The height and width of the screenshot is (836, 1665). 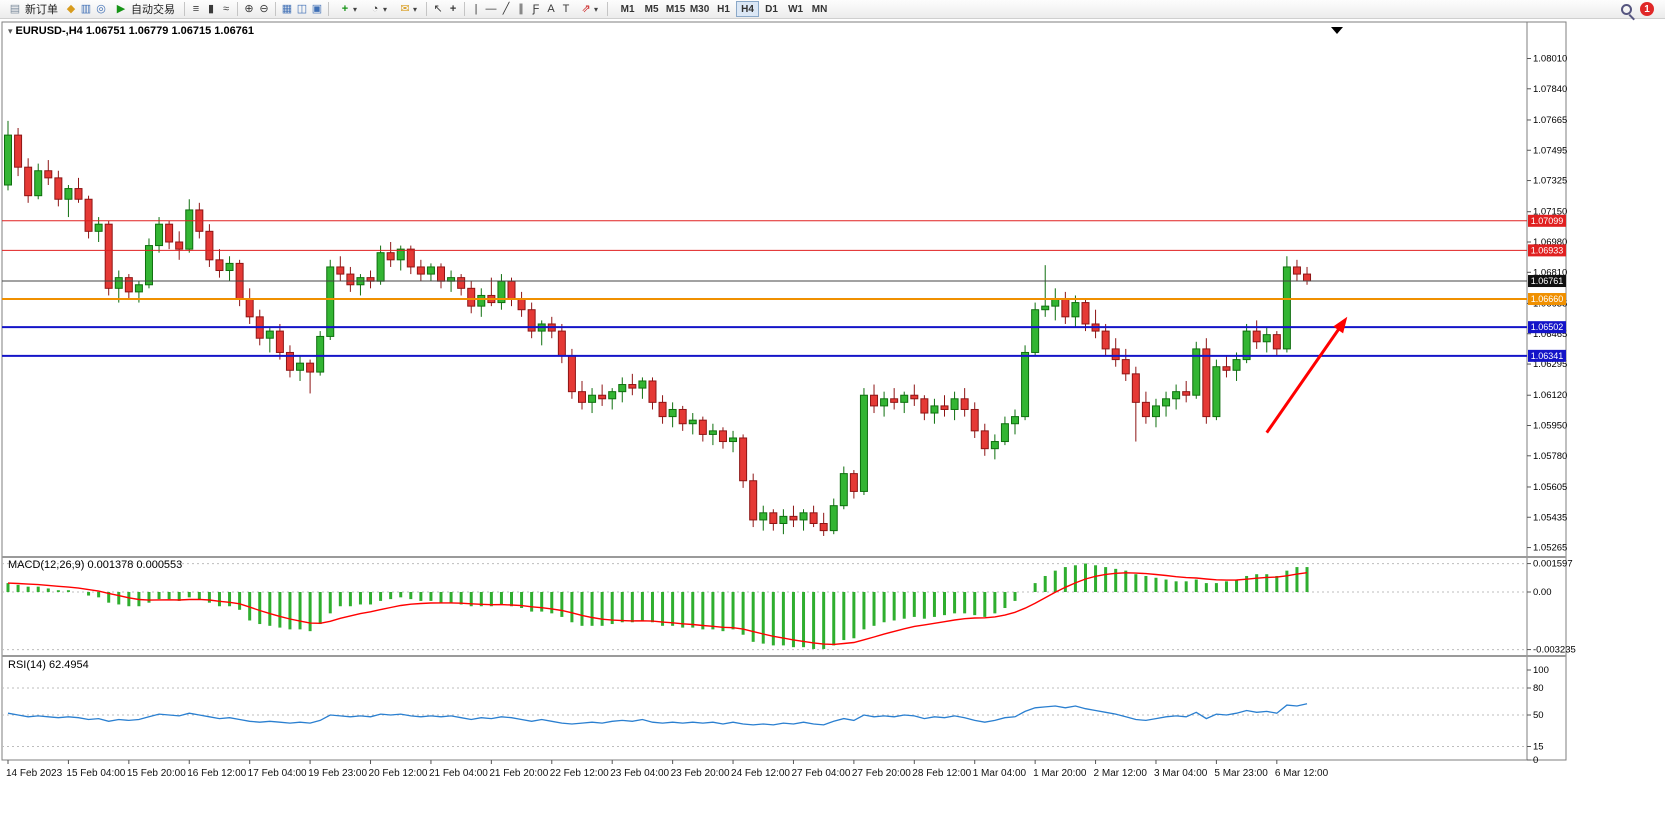 I want to click on channel-tool-icon: ∥, so click(x=521, y=8).